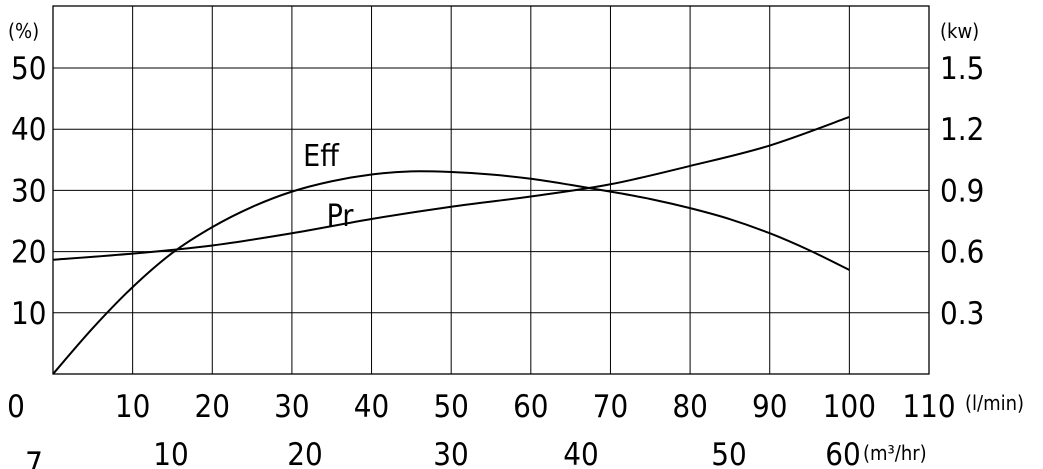  Describe the element at coordinates (450, 453) in the screenshot. I see `x2-tick-label: 30` at that location.